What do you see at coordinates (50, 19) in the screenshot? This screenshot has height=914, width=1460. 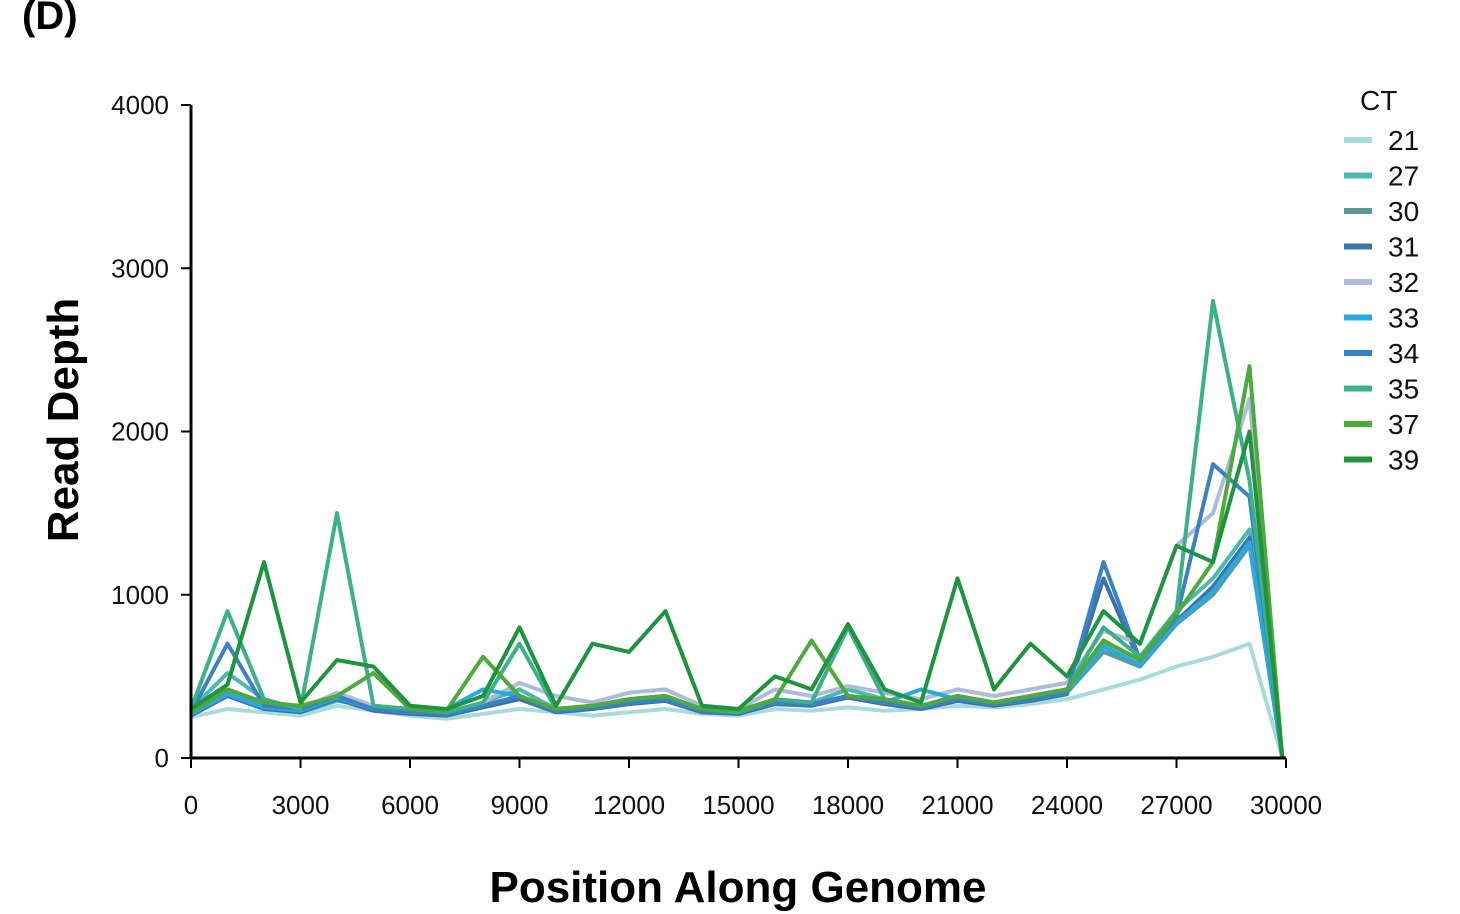 I see `panel-label: (D)` at bounding box center [50, 19].